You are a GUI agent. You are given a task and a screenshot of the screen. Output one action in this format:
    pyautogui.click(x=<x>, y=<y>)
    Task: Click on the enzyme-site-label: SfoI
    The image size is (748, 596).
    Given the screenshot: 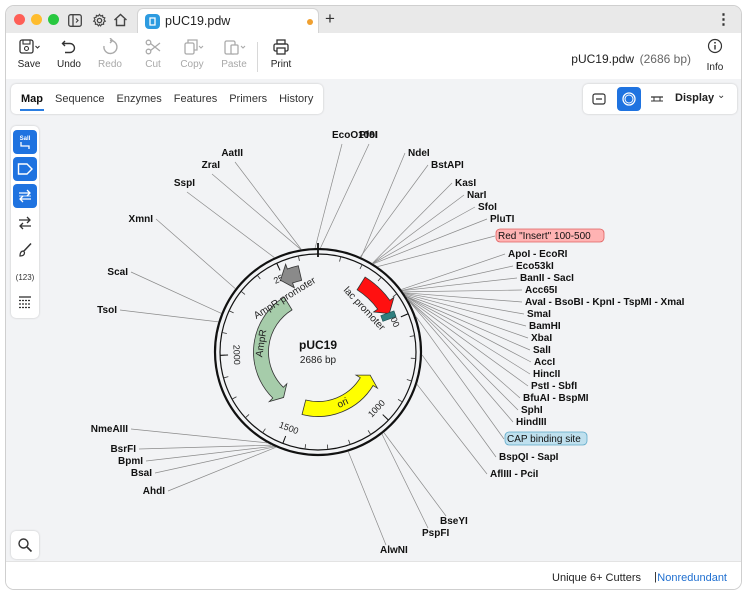 What is the action you would take?
    pyautogui.click(x=487, y=207)
    